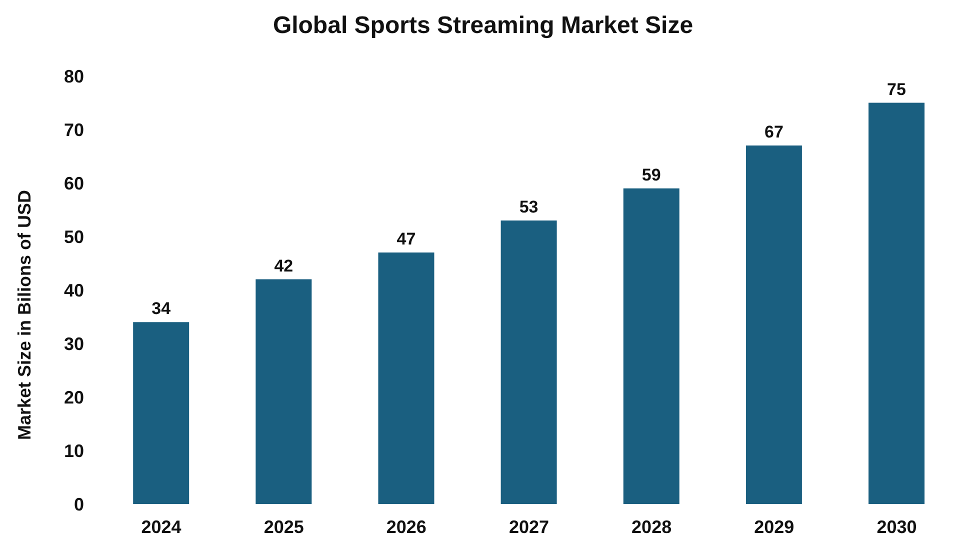  What do you see at coordinates (74, 397) in the screenshot?
I see `y-tick-label: 20` at bounding box center [74, 397].